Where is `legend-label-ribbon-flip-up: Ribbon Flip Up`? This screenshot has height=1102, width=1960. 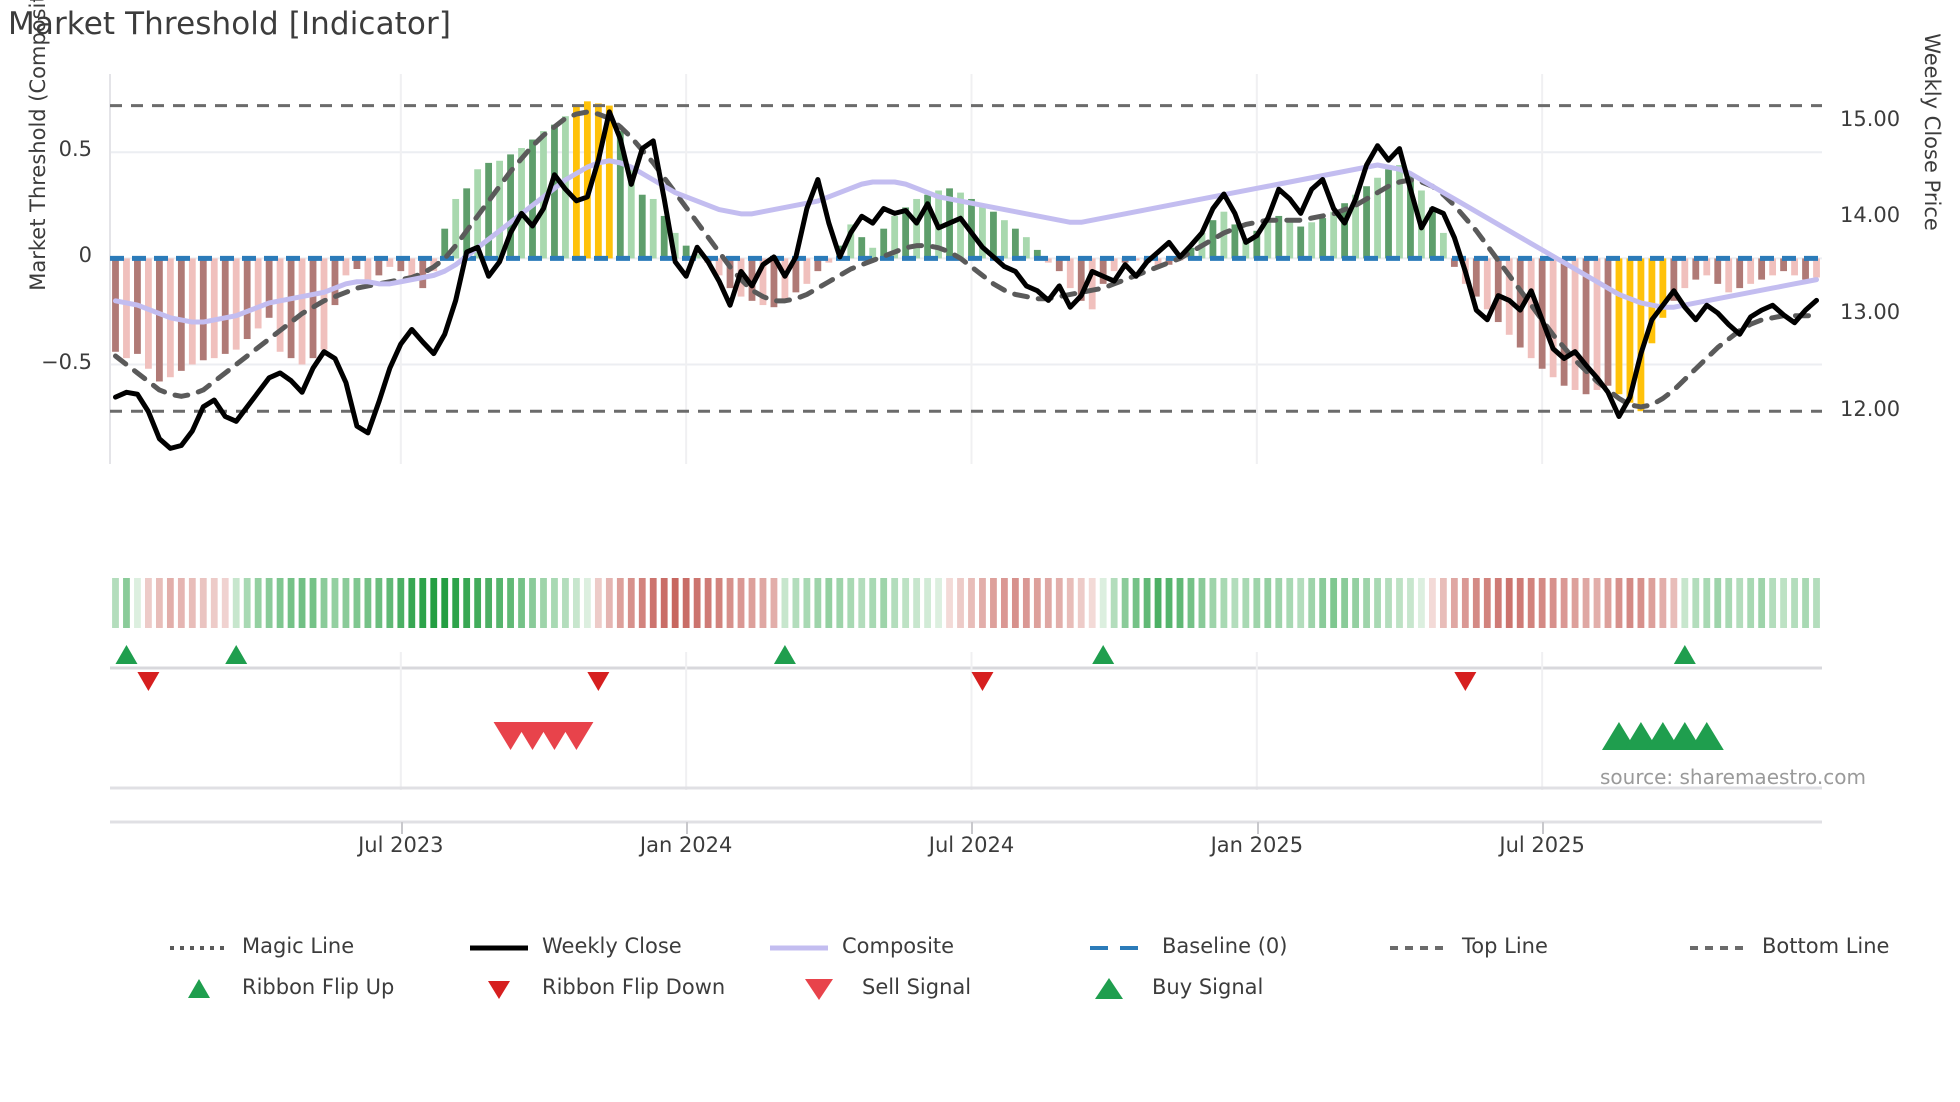
legend-label-ribbon-flip-up: Ribbon Flip Up is located at coordinates (318, 986).